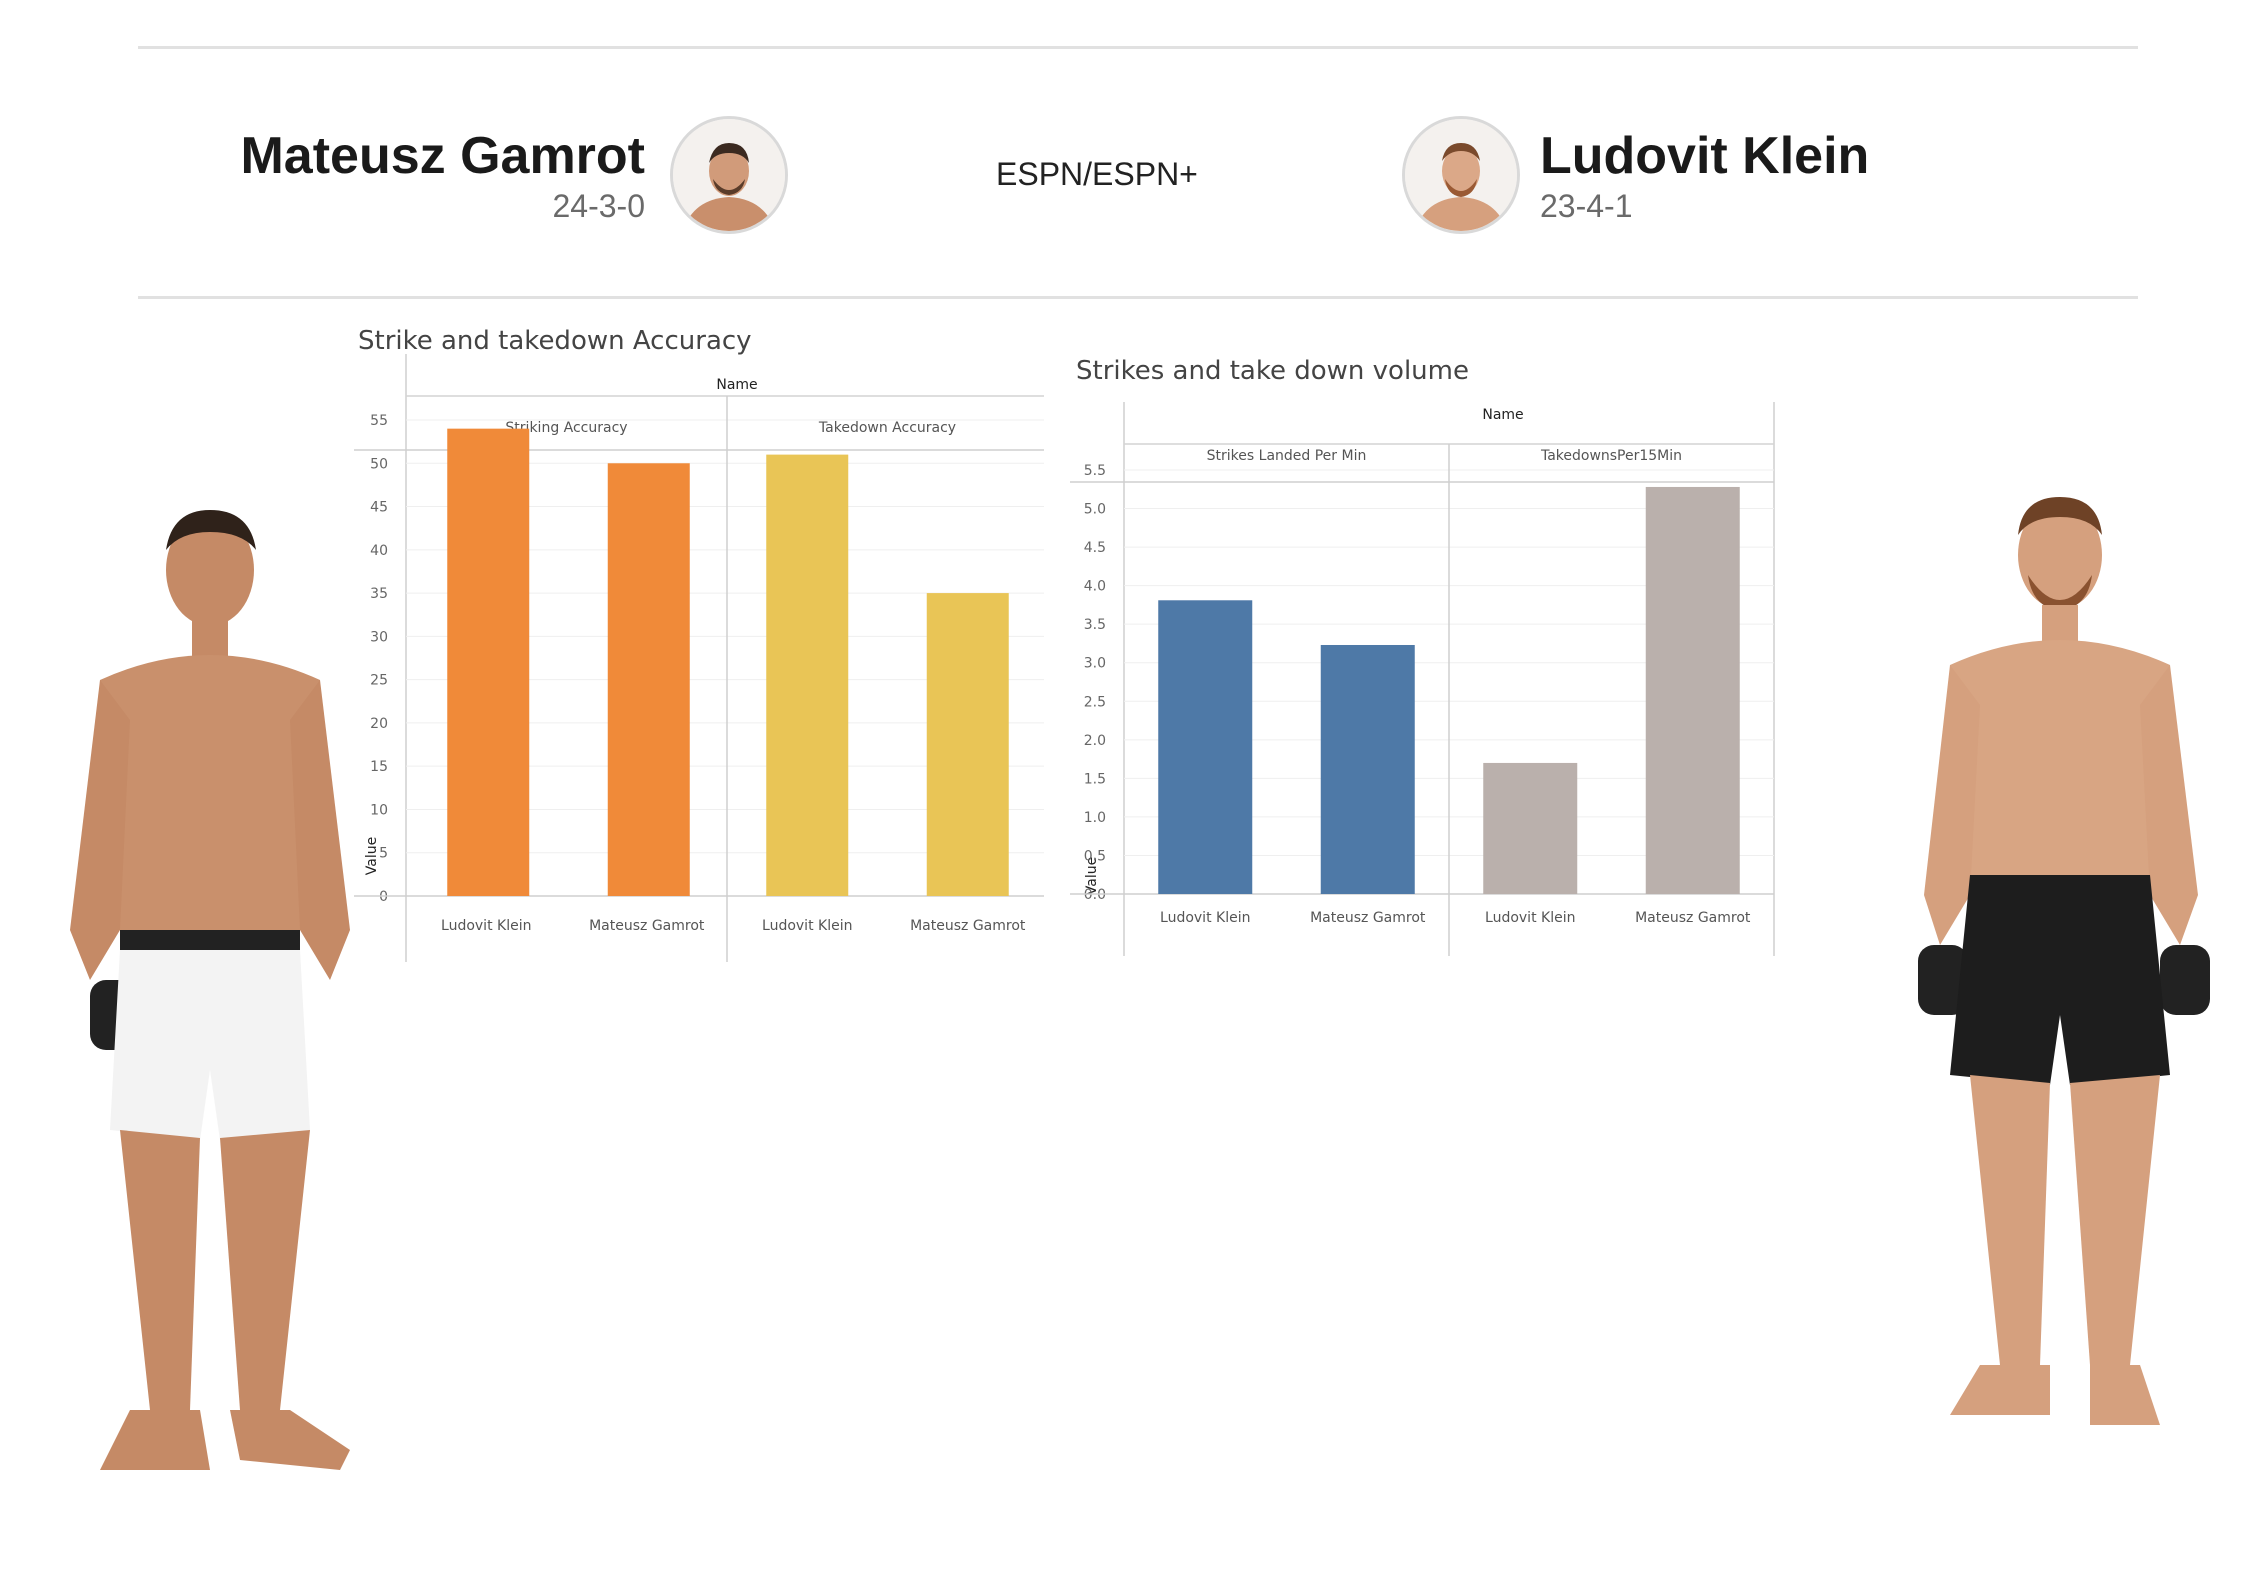 This screenshot has height=1587, width=2245. Describe the element at coordinates (1095, 741) in the screenshot. I see `y-tick-label: 2.0` at that location.